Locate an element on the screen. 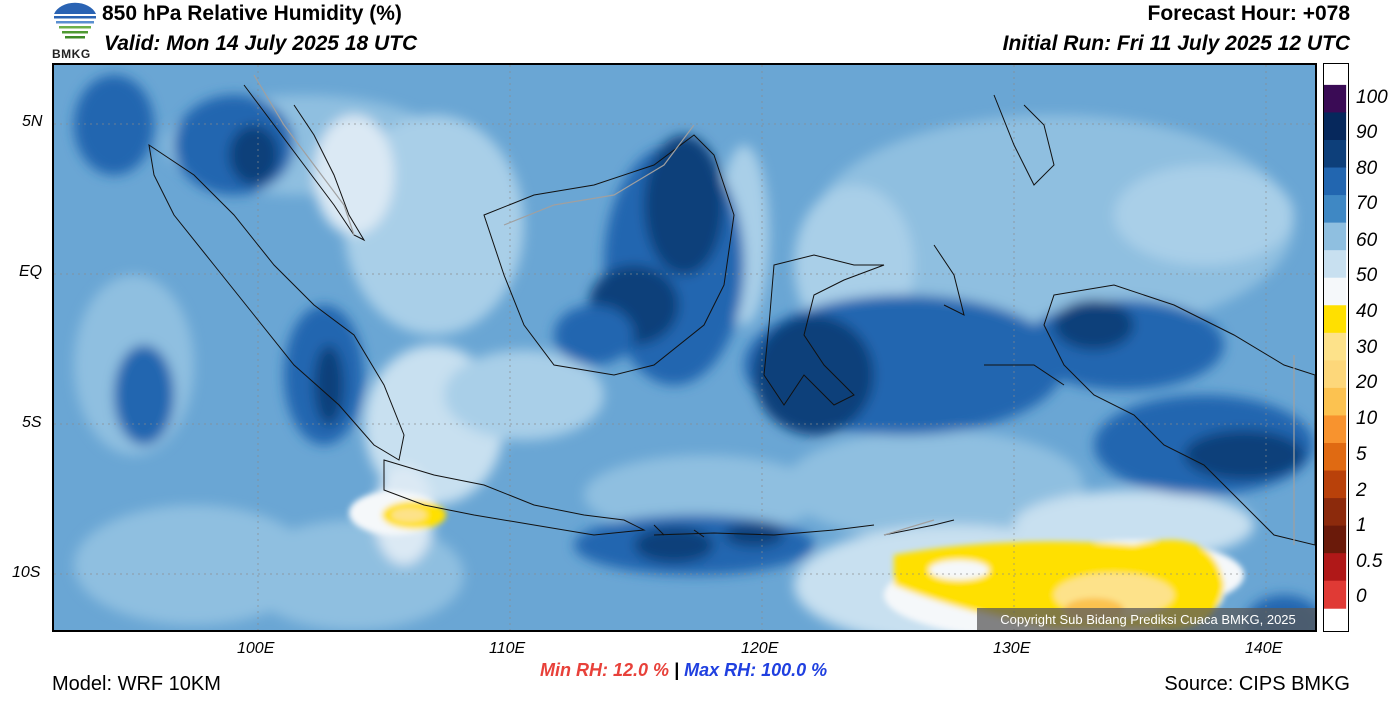  map-title: 850 hPa Relative Humidity (%) is located at coordinates (252, 13).